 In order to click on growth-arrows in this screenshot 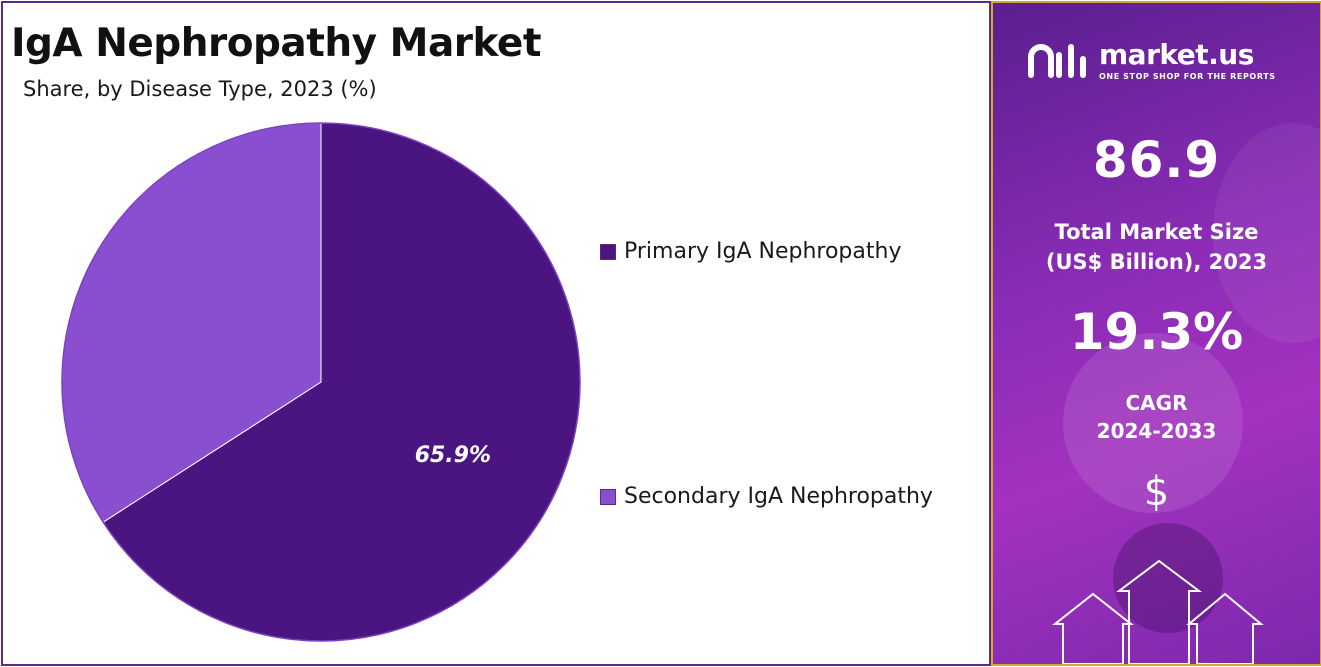, I will do `click(1158, 611)`.